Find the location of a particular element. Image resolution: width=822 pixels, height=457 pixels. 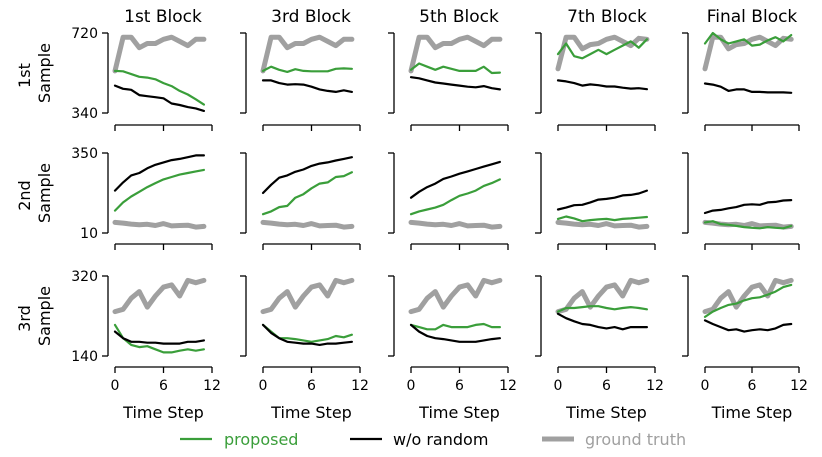

panel-r2-c1: 350 10 is located at coordinates (142, 198).